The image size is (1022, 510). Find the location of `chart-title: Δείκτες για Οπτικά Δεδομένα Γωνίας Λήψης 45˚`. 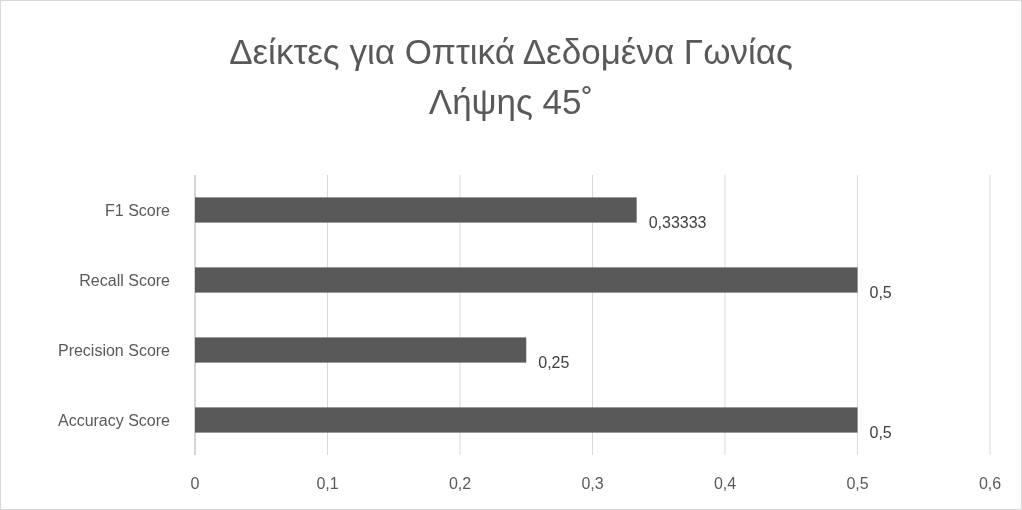

chart-title: Δείκτες για Οπτικά Δεδομένα Γωνίας Λήψης 45˚ is located at coordinates (511, 76).